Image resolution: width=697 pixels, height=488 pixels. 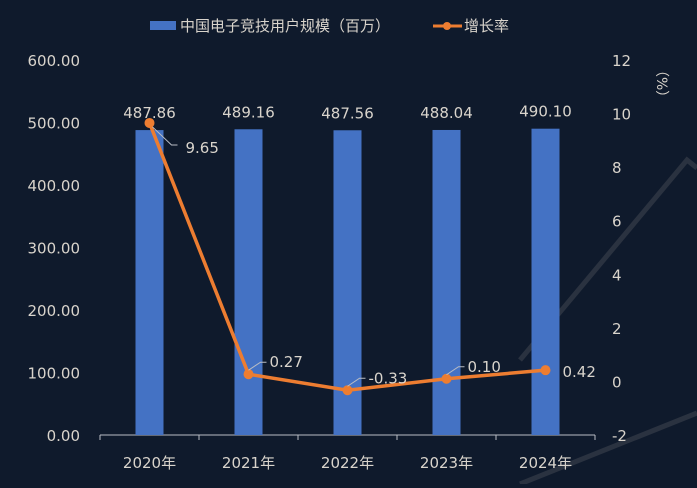 I want to click on line-value-label: -0.33, so click(x=388, y=378).